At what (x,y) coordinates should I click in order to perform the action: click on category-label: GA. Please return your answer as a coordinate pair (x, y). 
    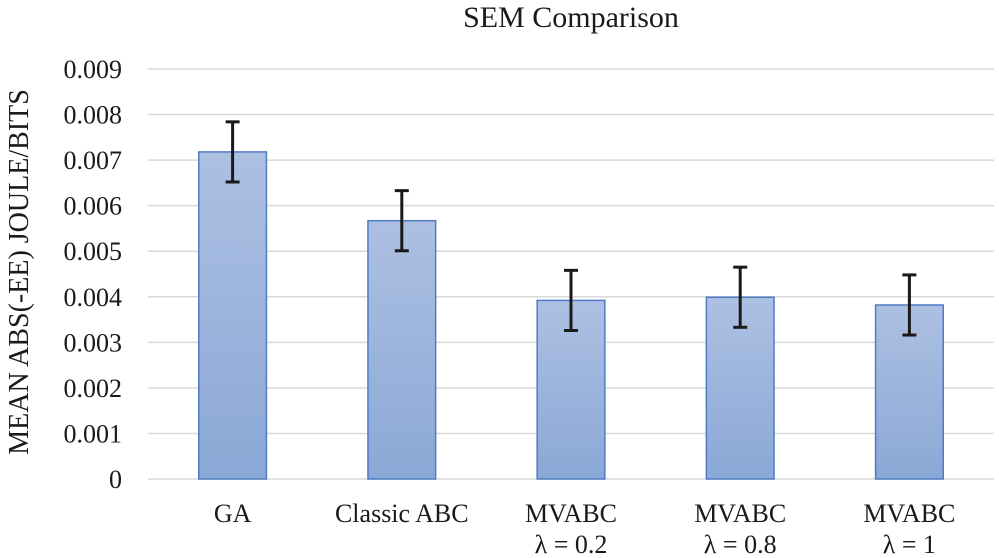
    Looking at the image, I should click on (233, 513).